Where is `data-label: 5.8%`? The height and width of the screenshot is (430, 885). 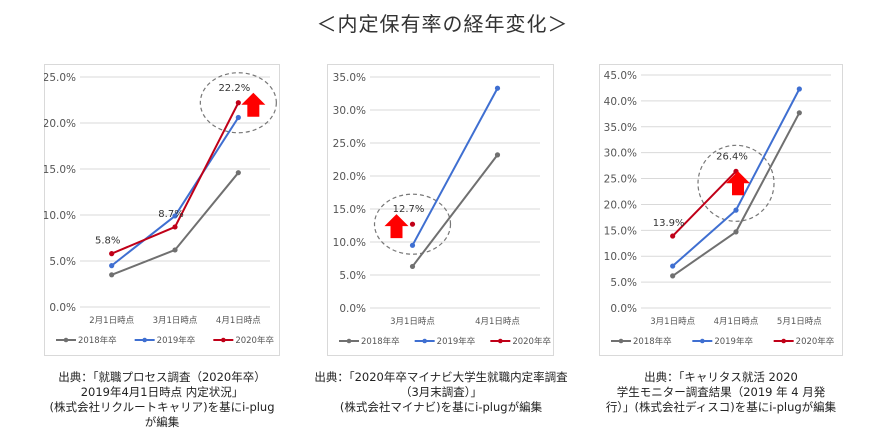 data-label: 5.8% is located at coordinates (107, 241).